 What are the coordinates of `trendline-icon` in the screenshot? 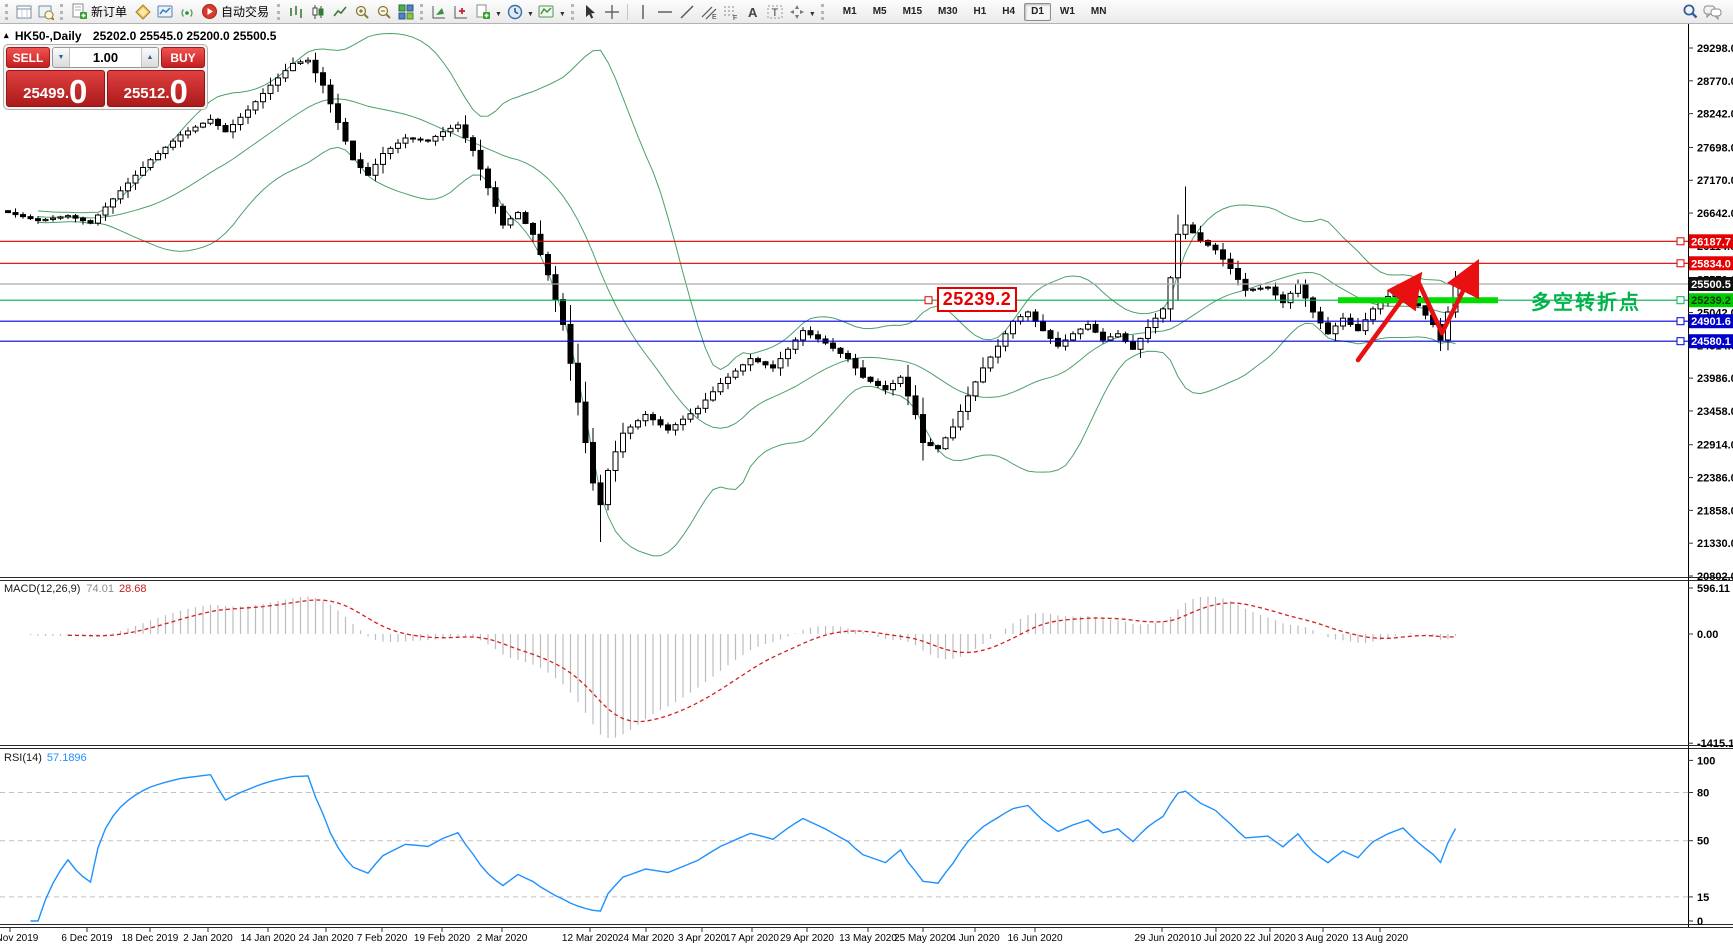 It's located at (687, 12).